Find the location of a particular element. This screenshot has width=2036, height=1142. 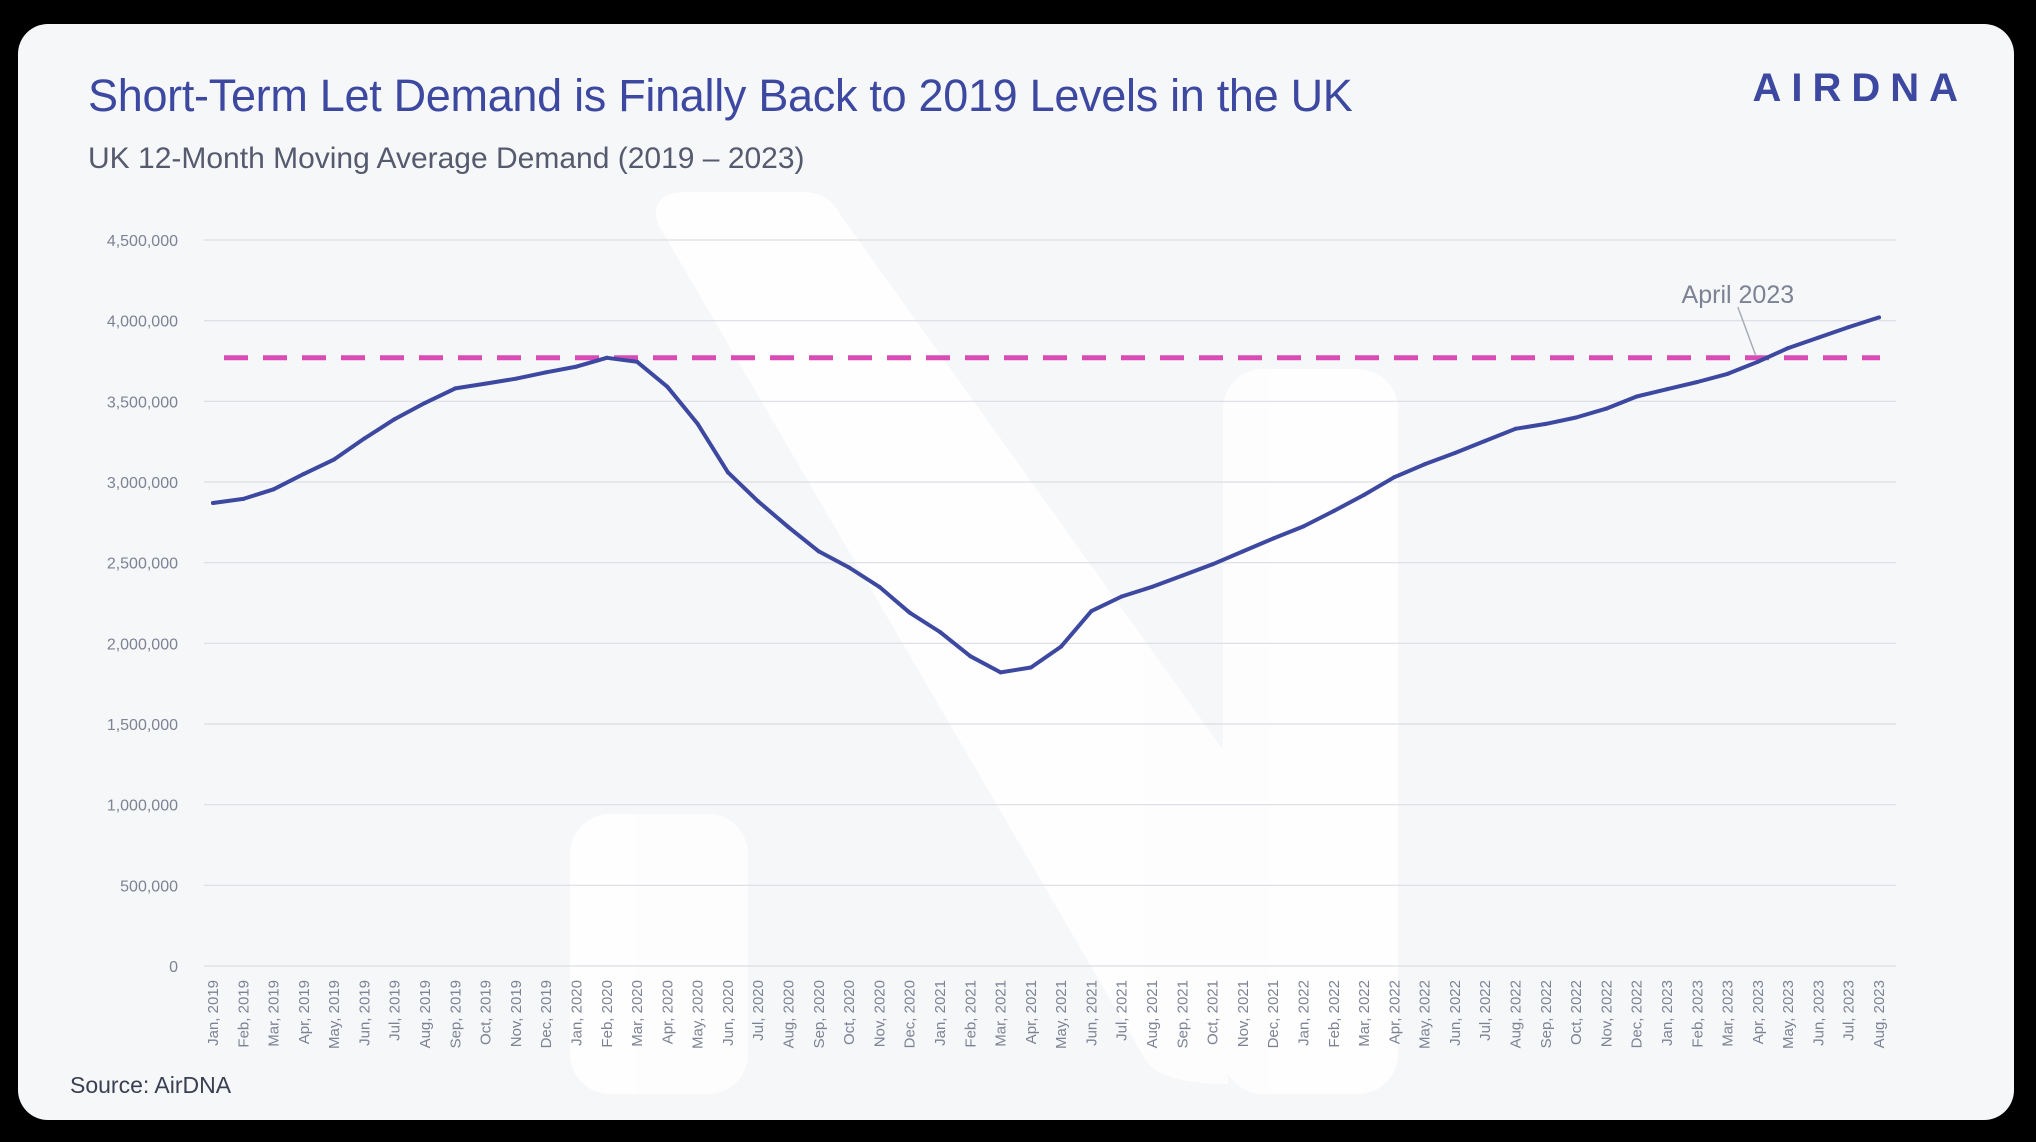

x-tick-label: Jul, 2023 is located at coordinates (1849, 1010).